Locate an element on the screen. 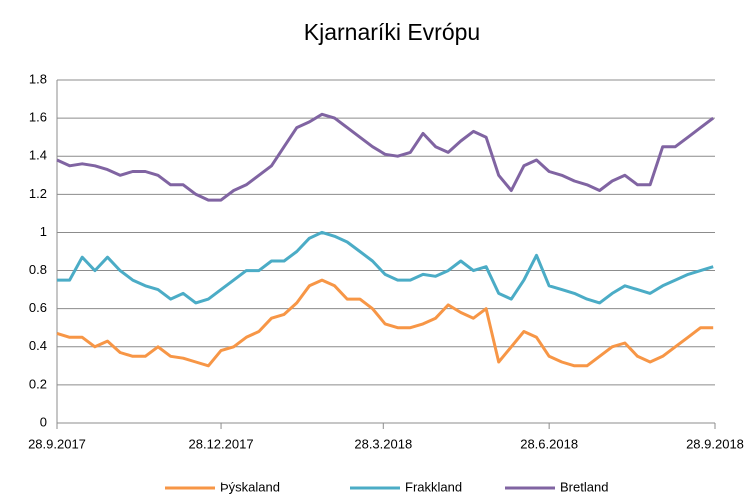 Image resolution: width=754 pixels, height=498 pixels. x-tick-label: 28.3.2018 is located at coordinates (383, 443).